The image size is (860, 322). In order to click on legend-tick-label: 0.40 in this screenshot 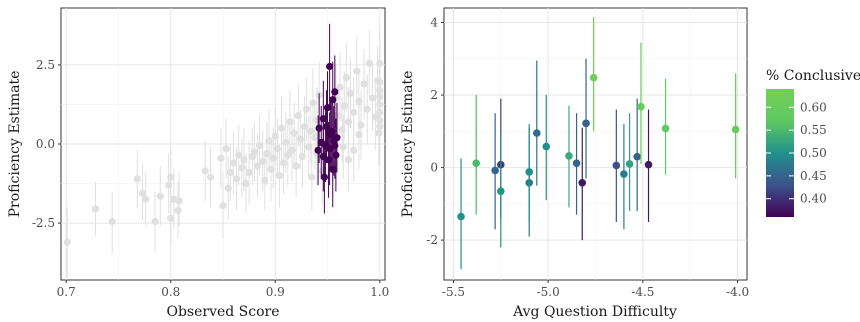, I will do `click(813, 199)`.